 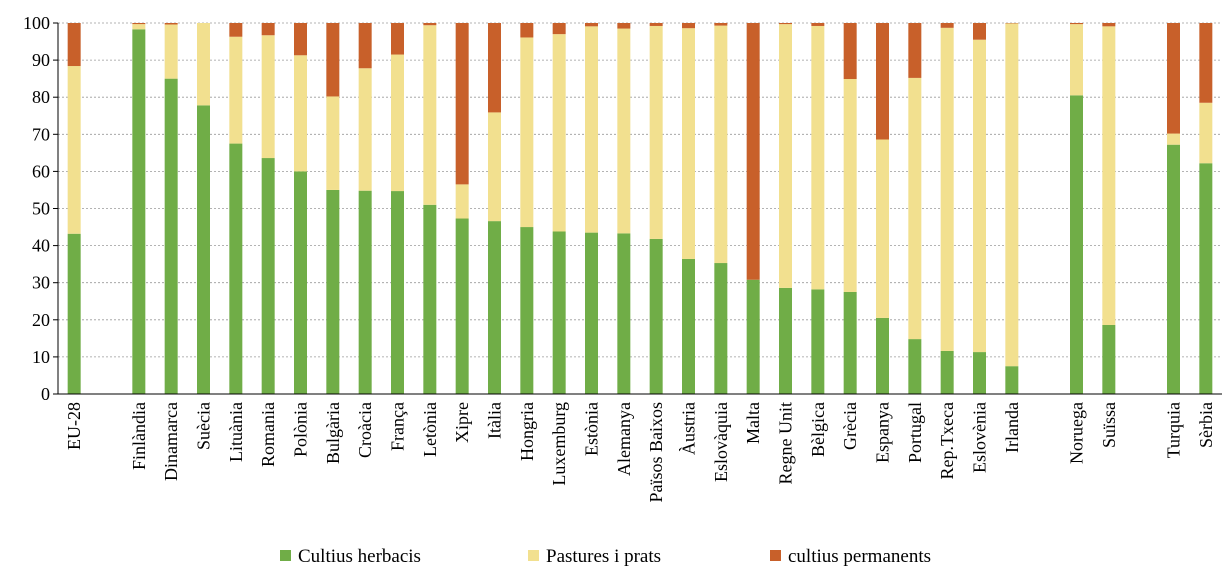 I want to click on x-tick-label: Hongria, so click(x=527, y=431).